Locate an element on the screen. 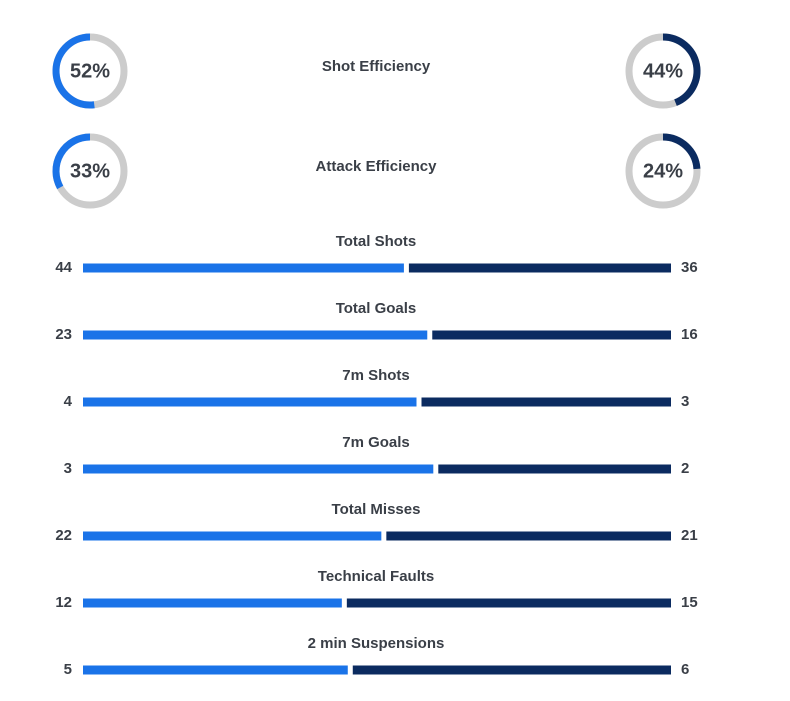 The image size is (790, 701). stat-label: Technical Faults is located at coordinates (376, 576).